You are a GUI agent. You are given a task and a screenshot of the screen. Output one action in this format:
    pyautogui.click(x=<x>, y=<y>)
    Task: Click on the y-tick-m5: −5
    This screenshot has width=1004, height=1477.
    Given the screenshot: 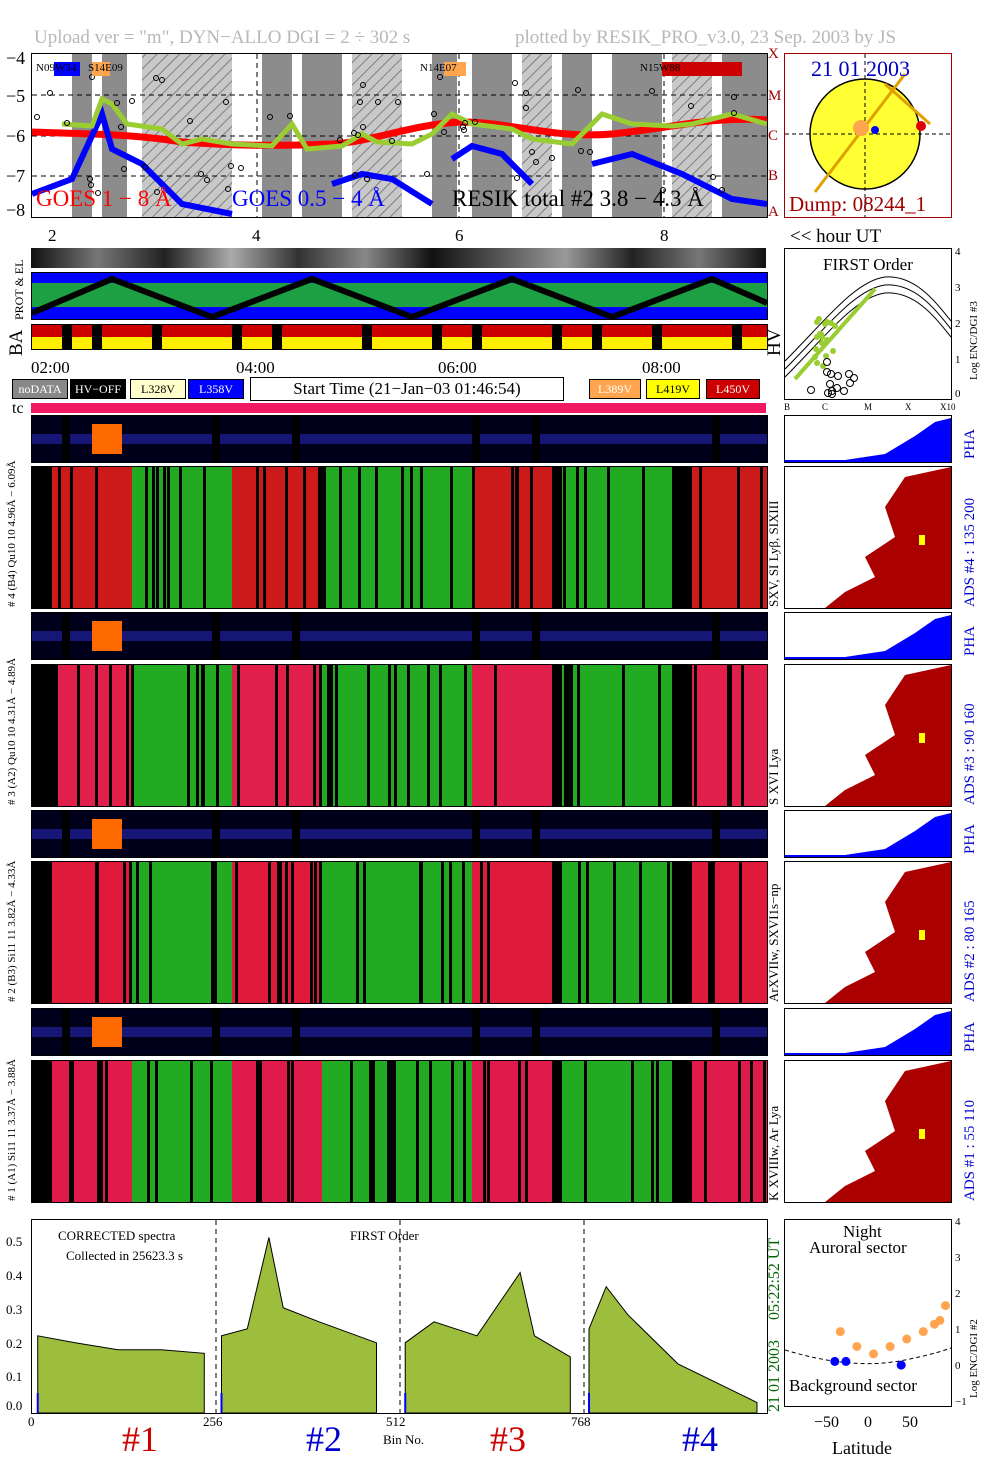 What is the action you would take?
    pyautogui.click(x=16, y=96)
    